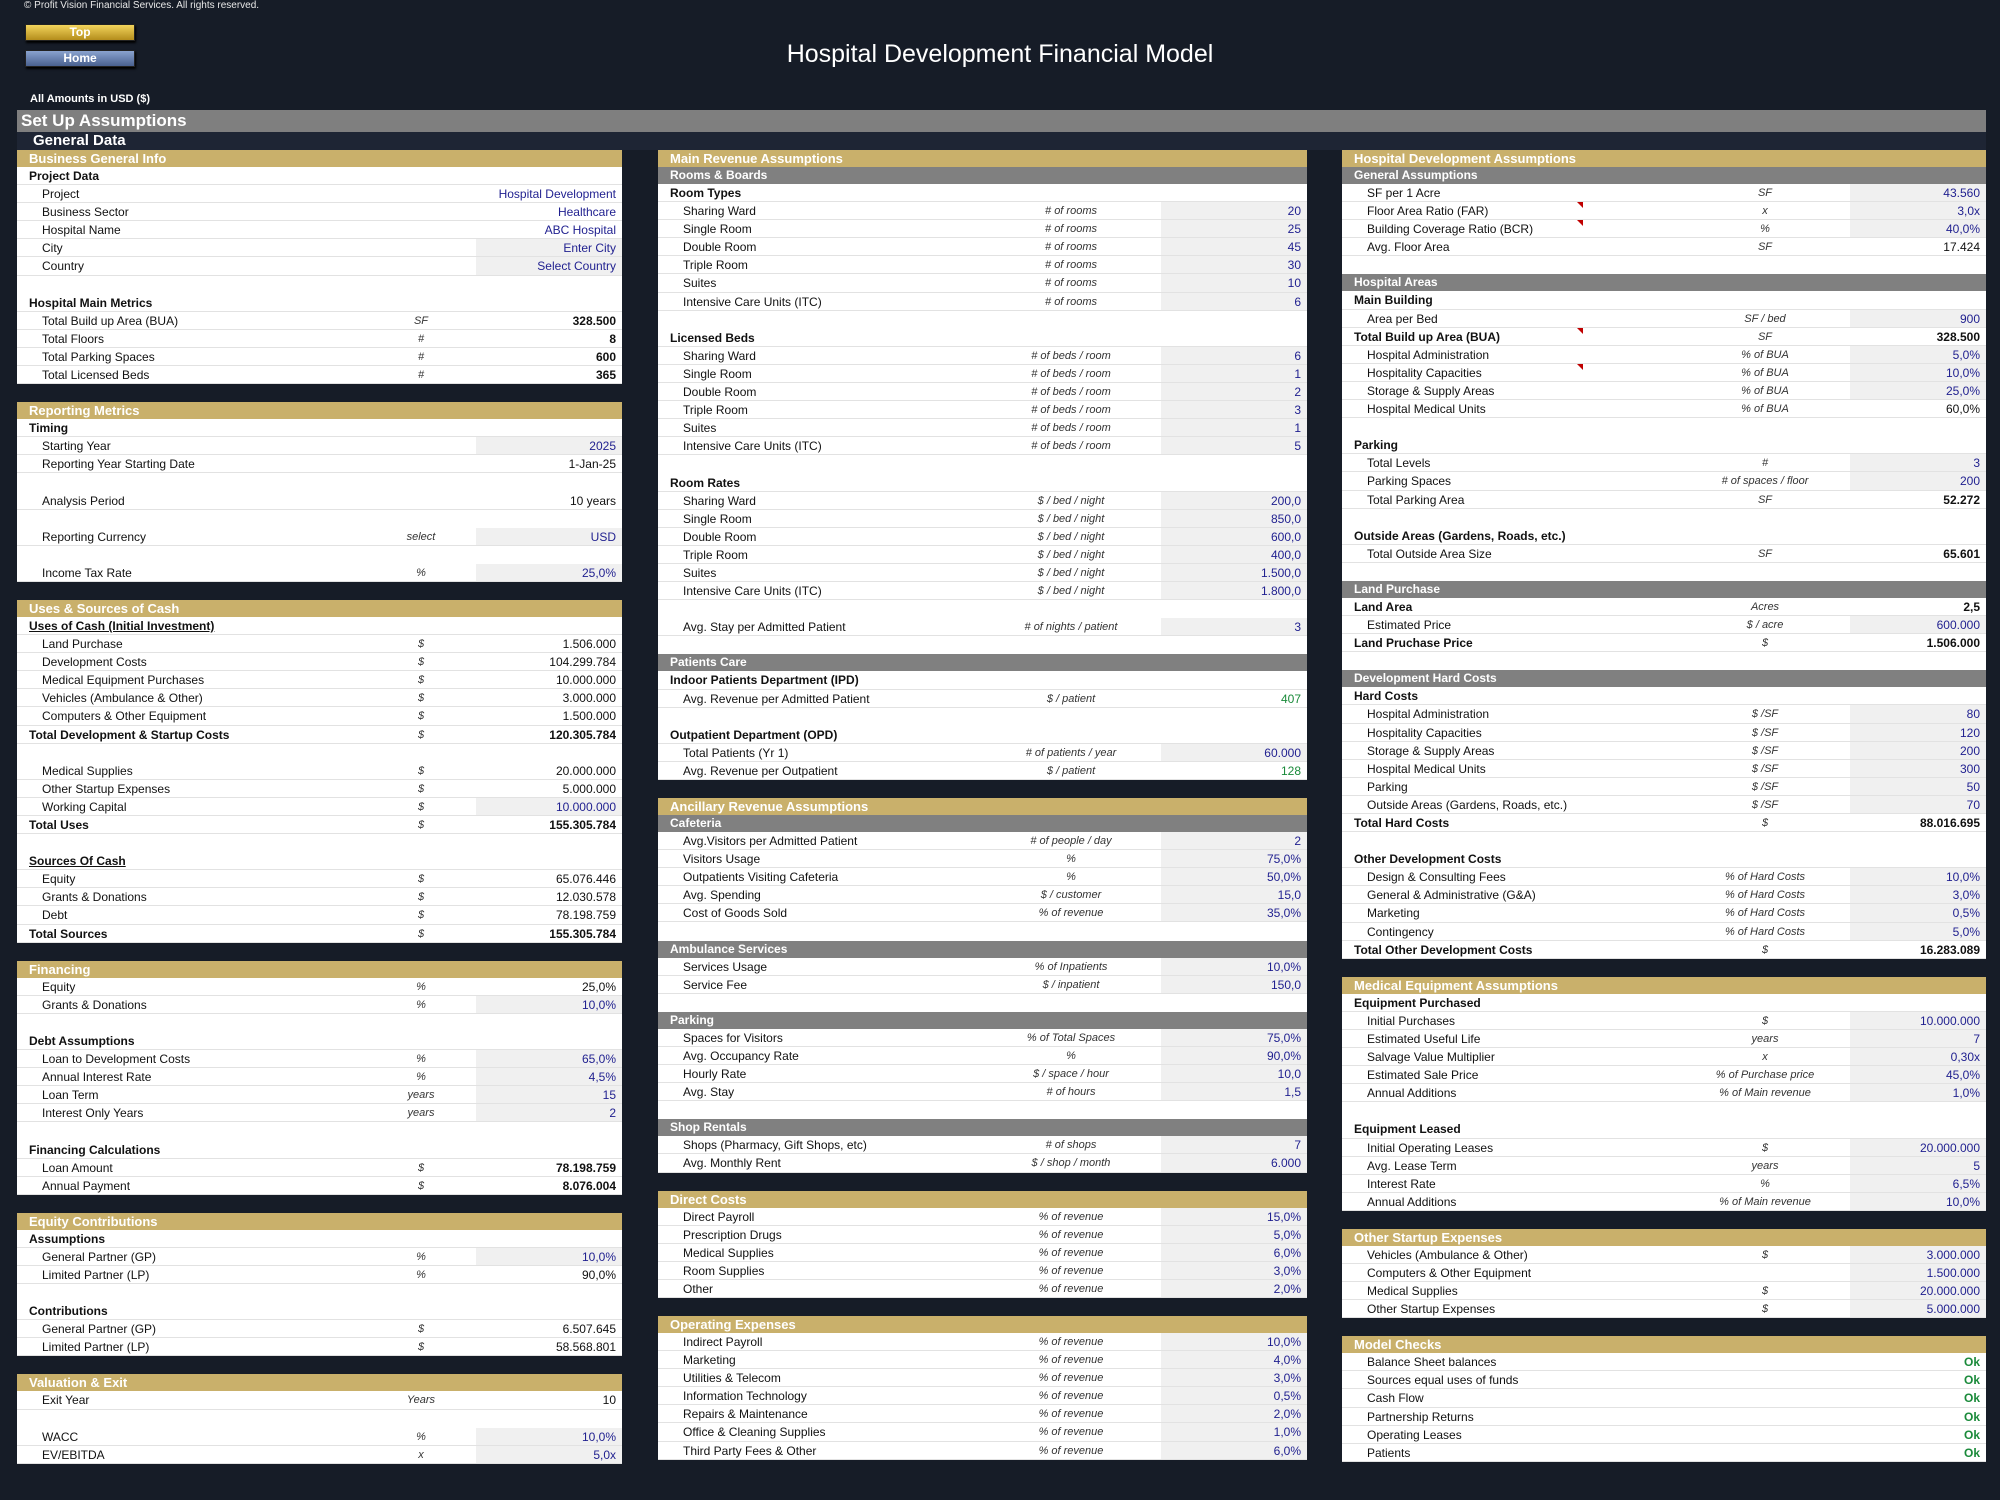  I want to click on panel-gap, so click(319, 591).